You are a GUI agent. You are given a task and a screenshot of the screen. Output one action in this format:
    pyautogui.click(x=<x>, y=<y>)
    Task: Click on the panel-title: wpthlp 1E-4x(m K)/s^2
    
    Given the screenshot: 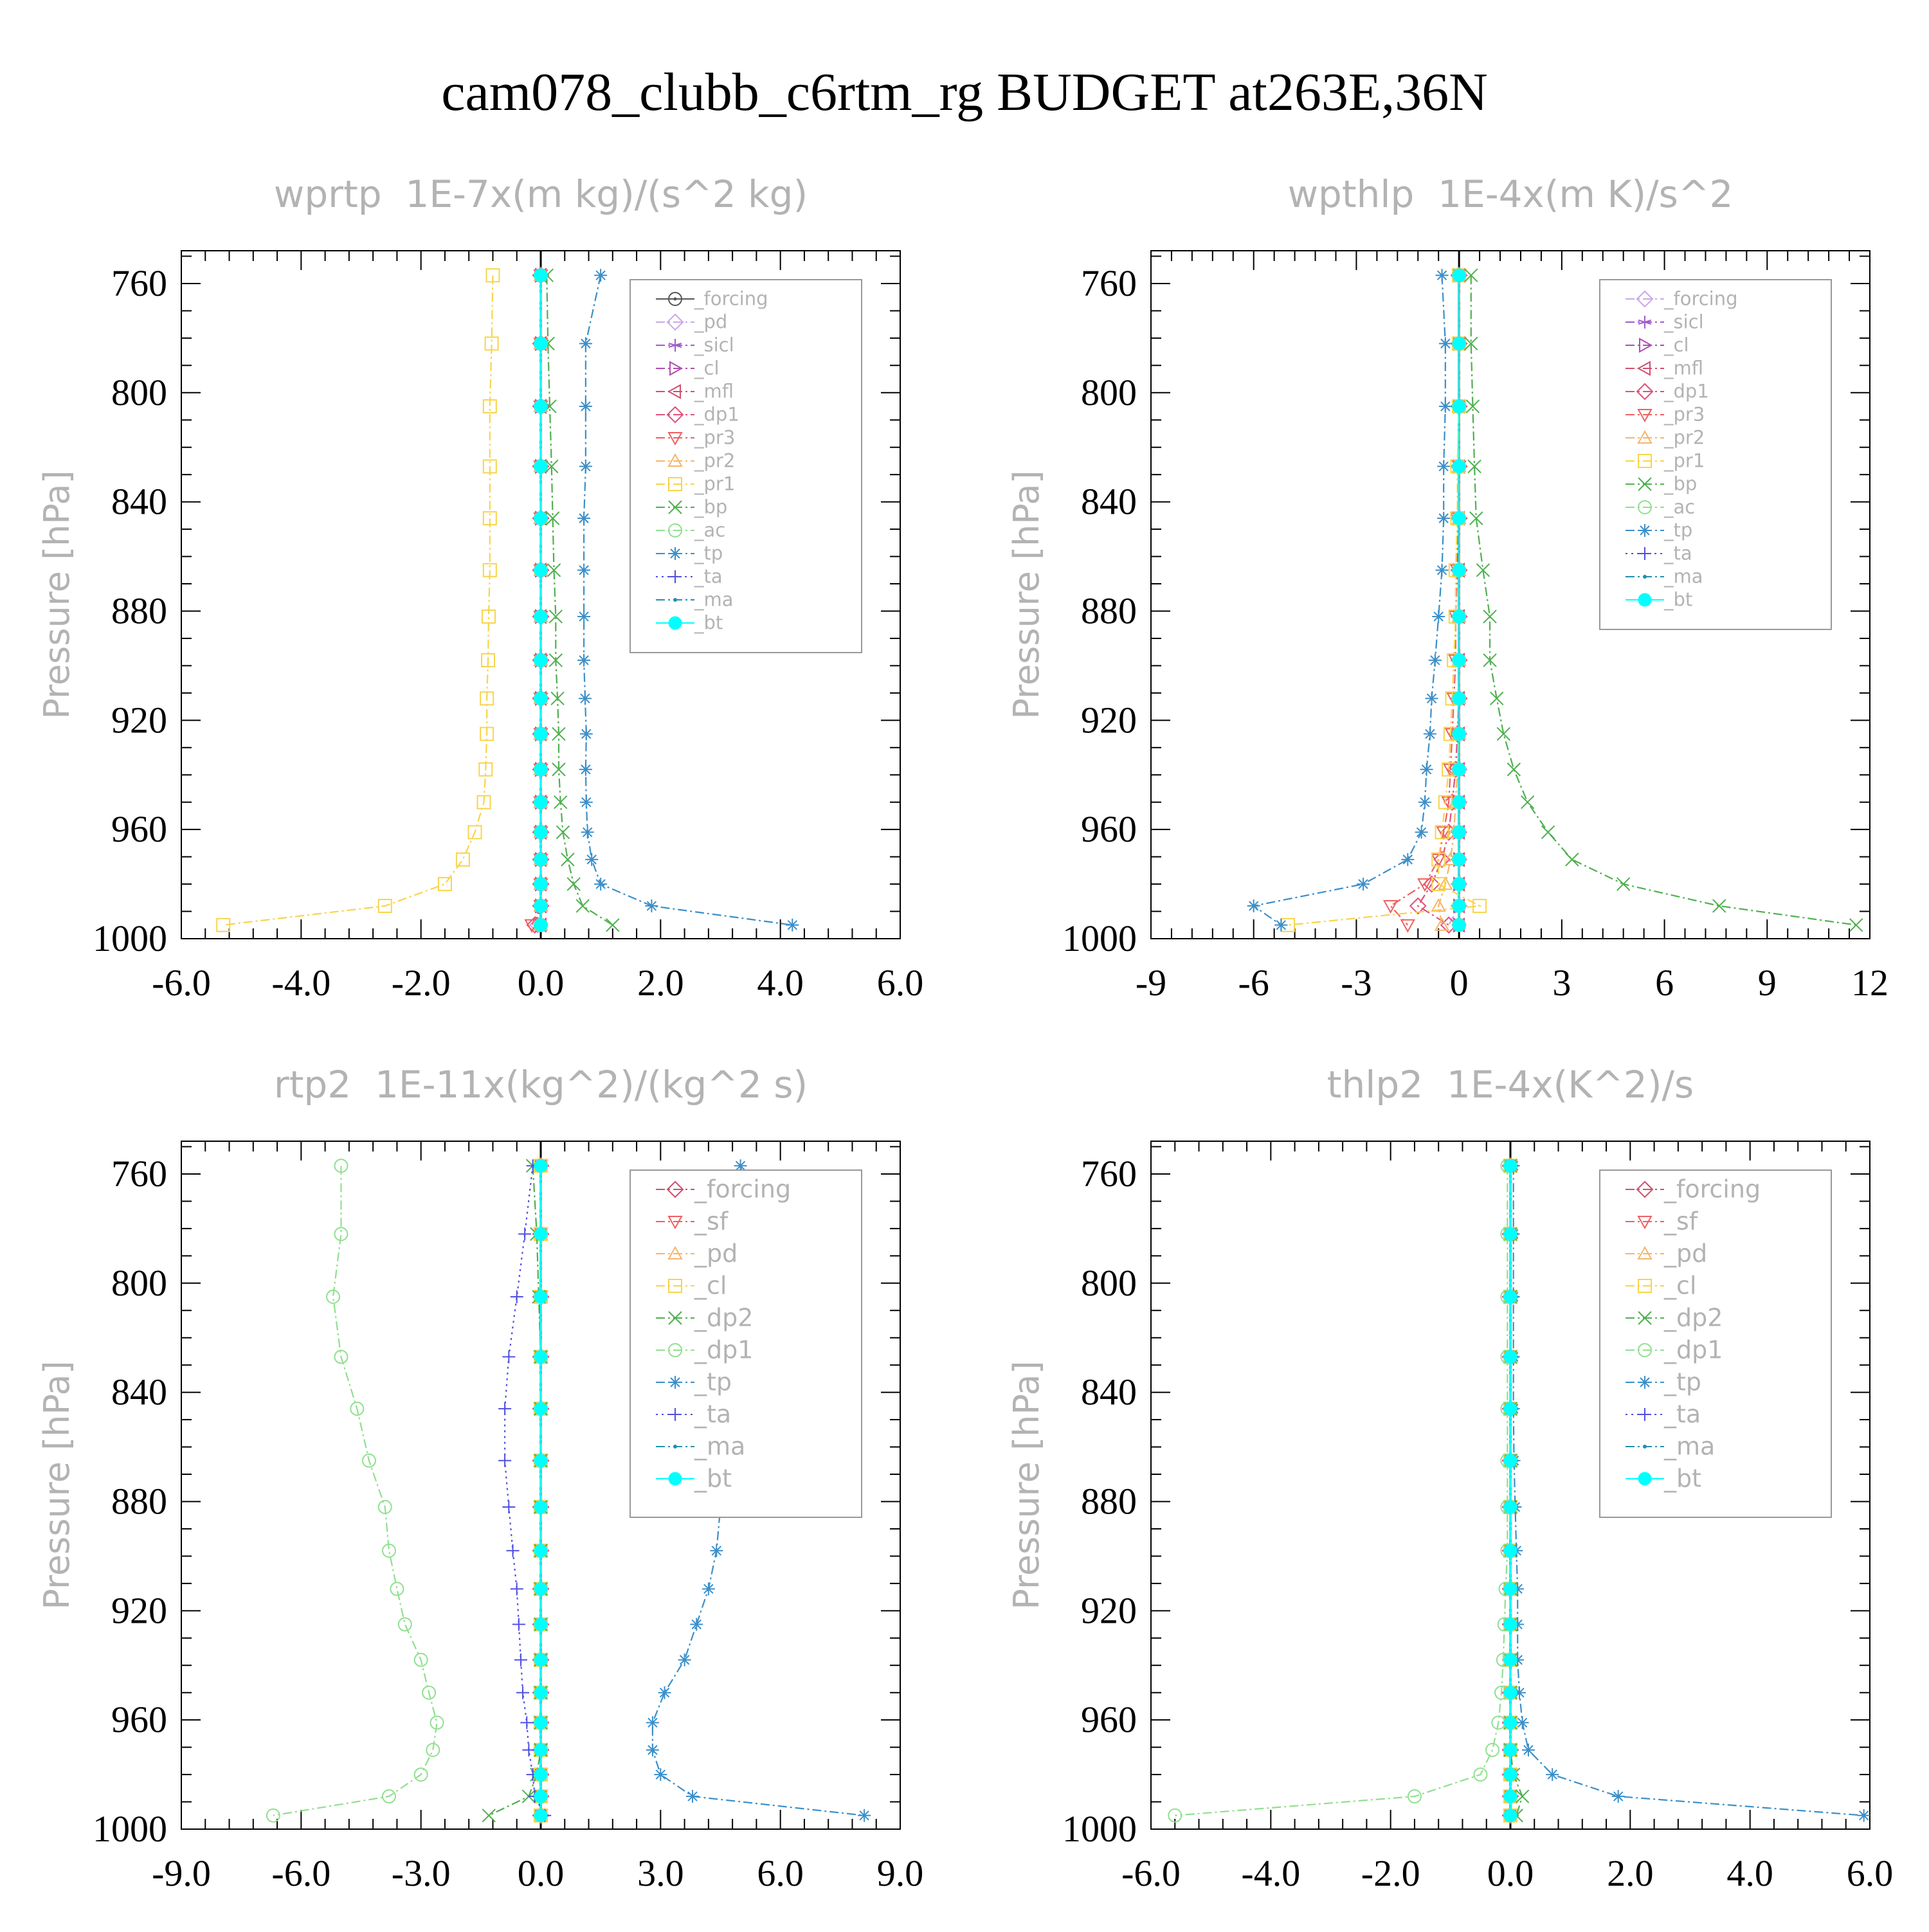 What is the action you would take?
    pyautogui.click(x=1511, y=194)
    